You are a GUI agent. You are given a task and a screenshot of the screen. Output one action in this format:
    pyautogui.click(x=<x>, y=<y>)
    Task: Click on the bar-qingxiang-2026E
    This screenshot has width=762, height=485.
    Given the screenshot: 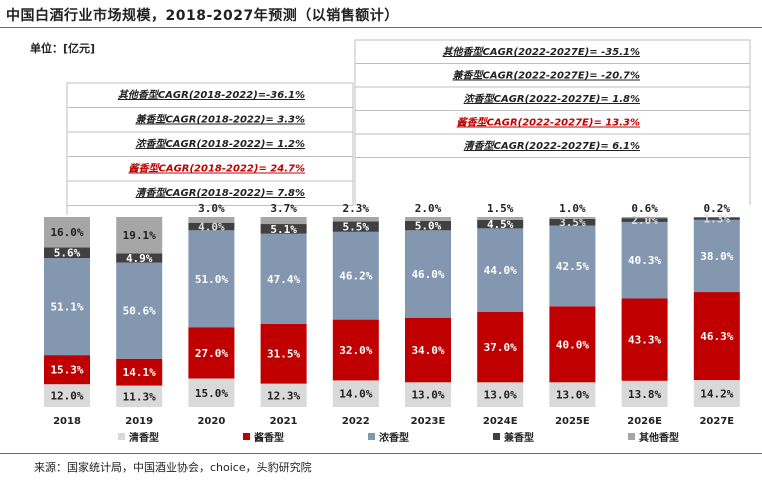 What is the action you would take?
    pyautogui.click(x=644, y=393)
    